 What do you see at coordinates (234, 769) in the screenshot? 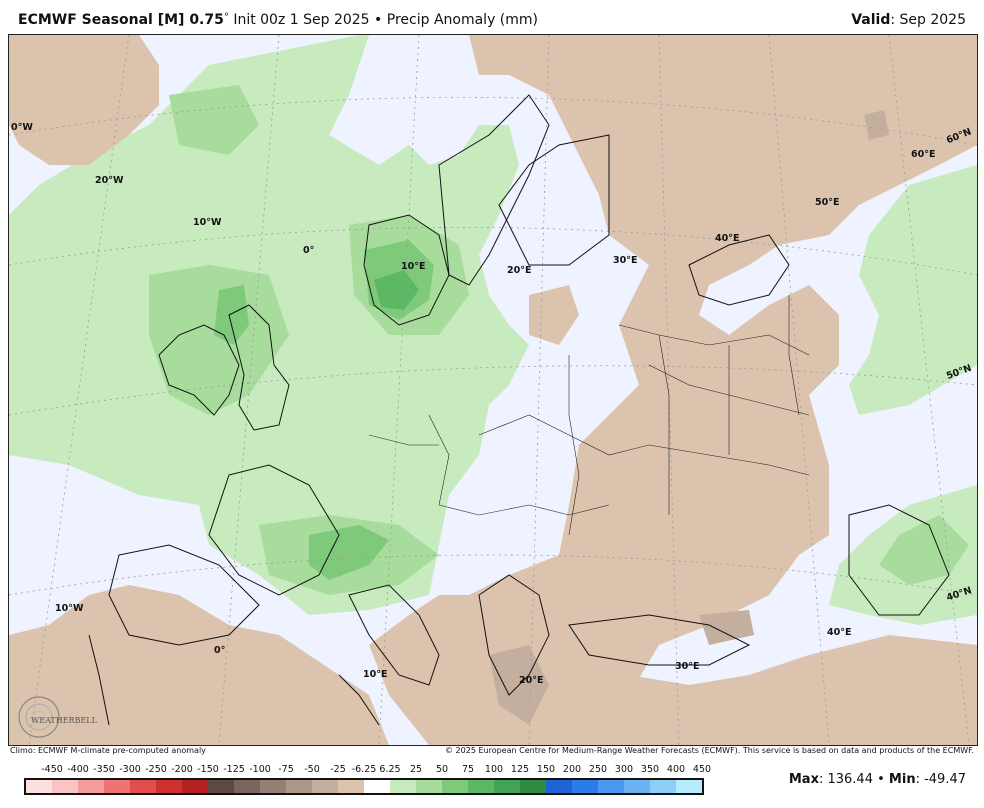
I see `legend-tick-label: -125` at bounding box center [234, 769].